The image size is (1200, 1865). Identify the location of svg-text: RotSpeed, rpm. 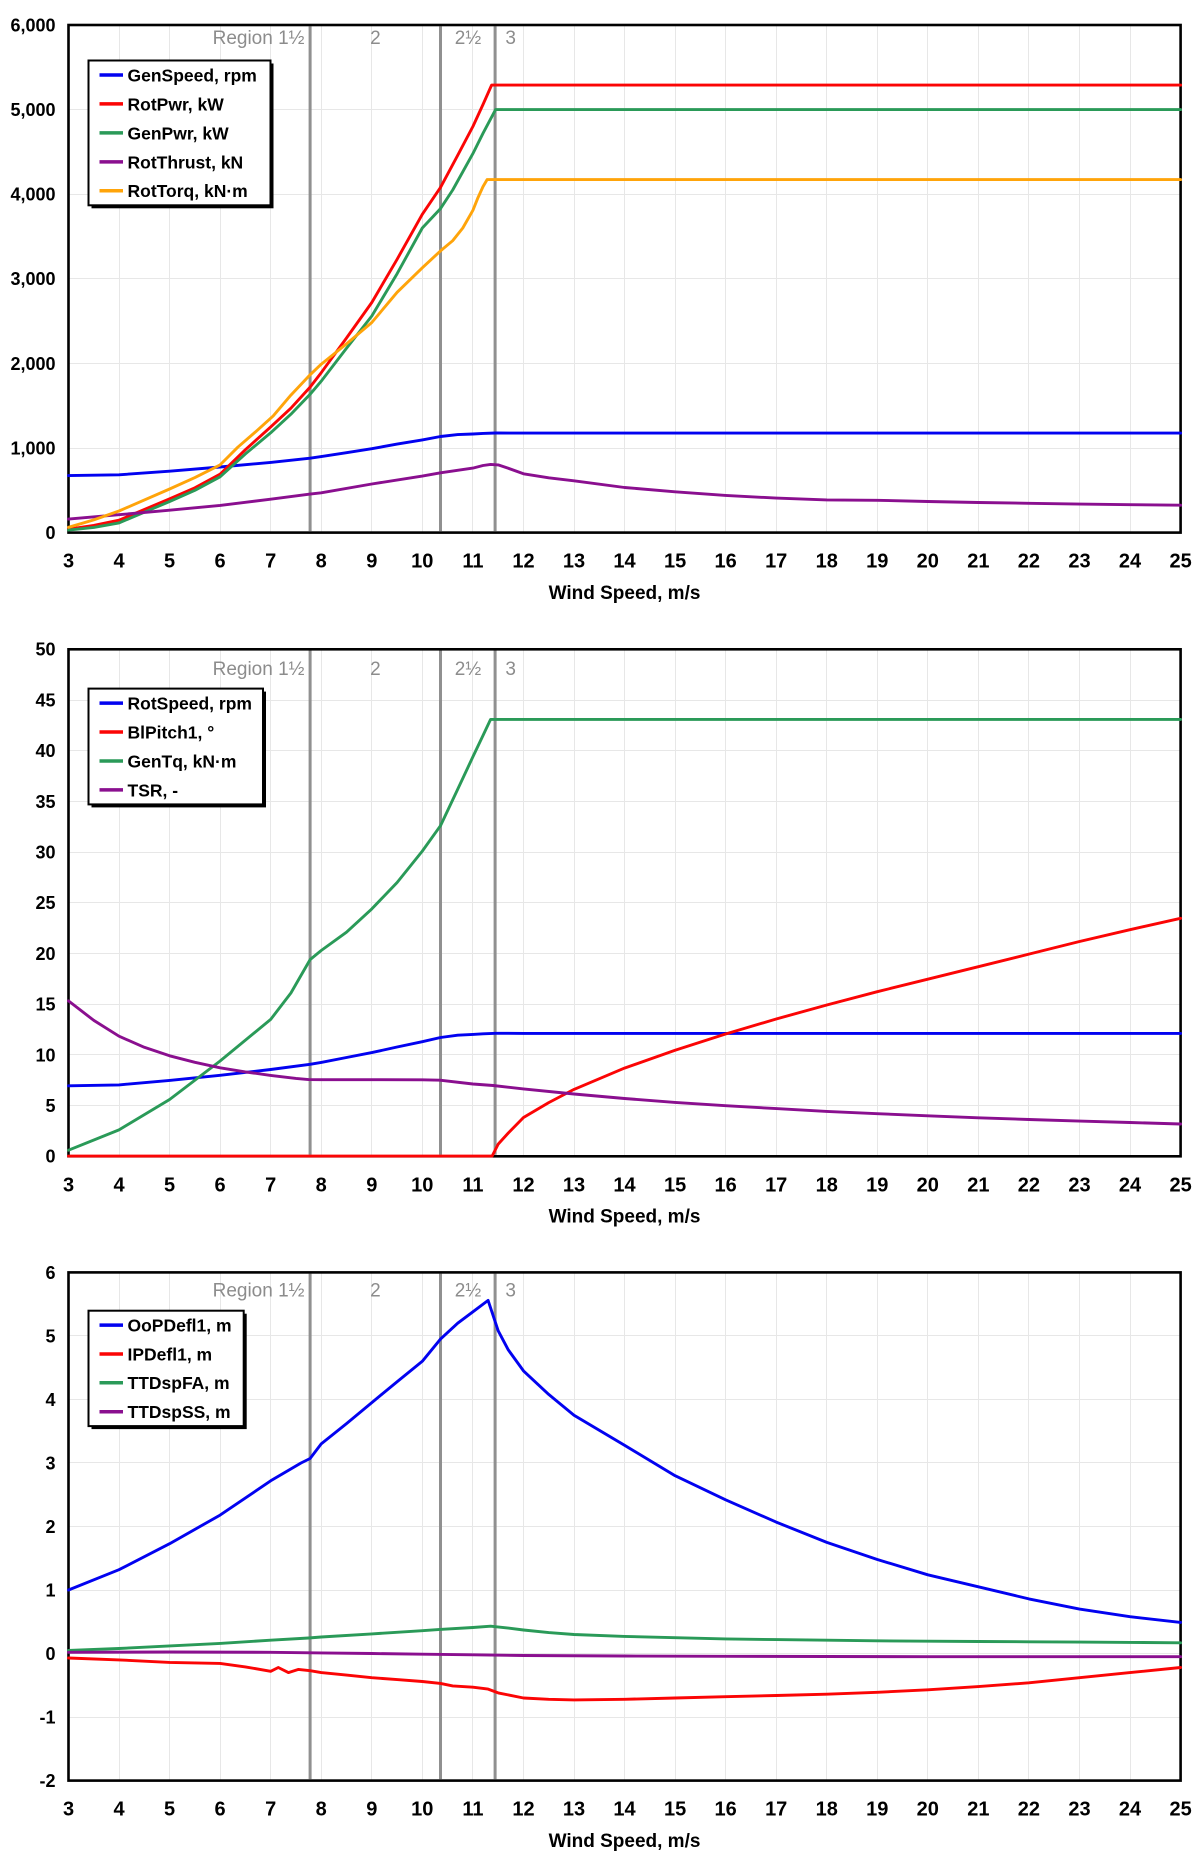
(190, 704).